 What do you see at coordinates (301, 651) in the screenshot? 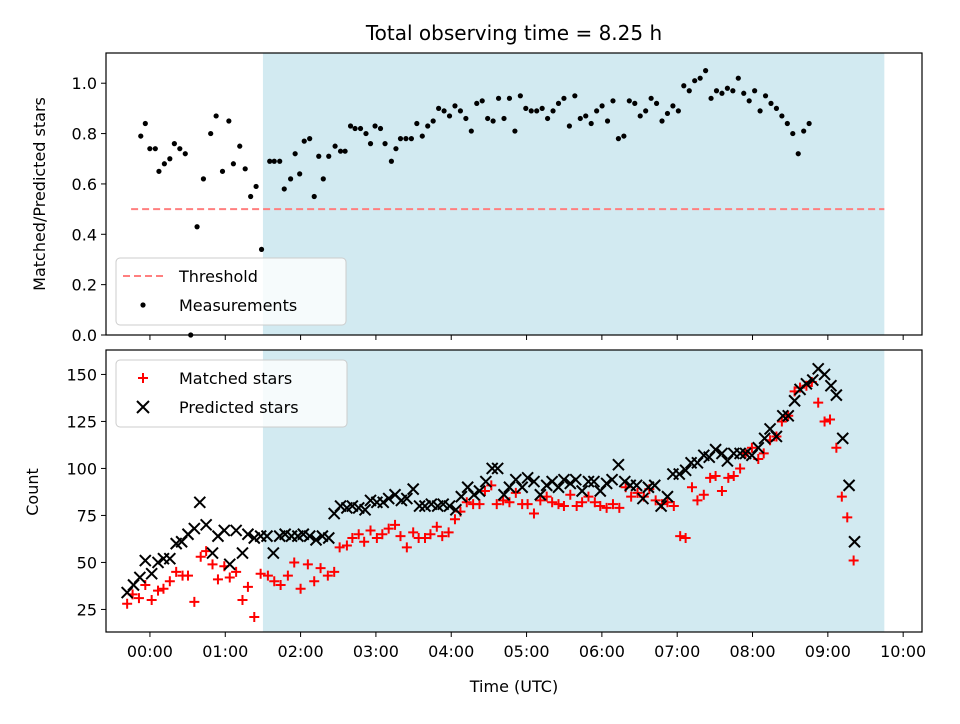
I see `x-tick-label: 02:00` at bounding box center [301, 651].